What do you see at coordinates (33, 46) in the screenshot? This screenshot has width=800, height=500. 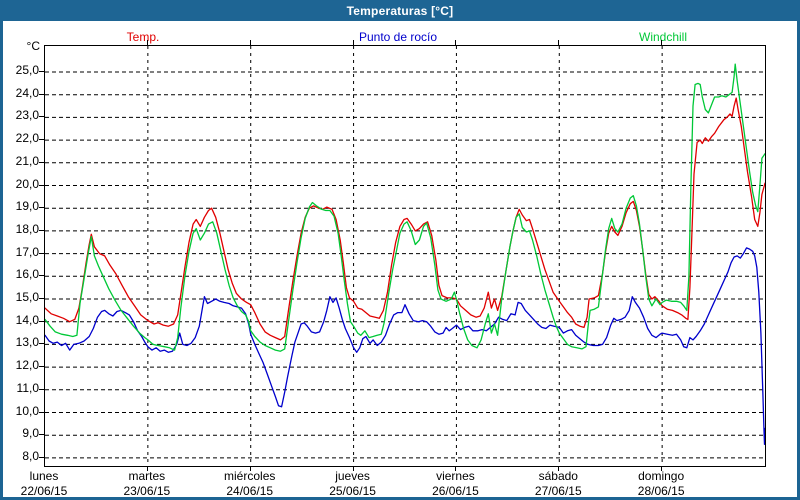 I see `y-axis-unit-label: °C` at bounding box center [33, 46].